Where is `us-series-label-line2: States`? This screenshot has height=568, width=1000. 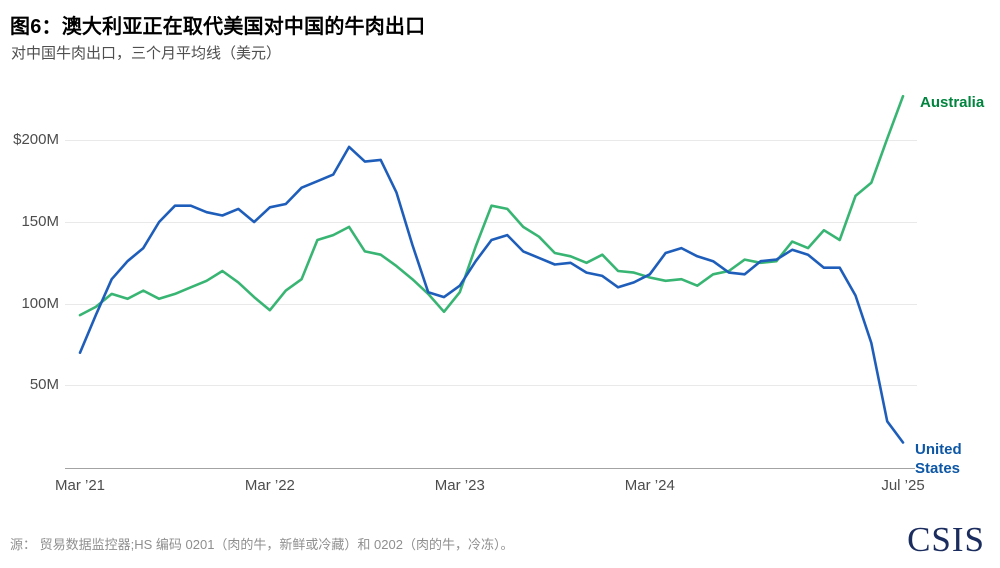
us-series-label-line2: States is located at coordinates (938, 468).